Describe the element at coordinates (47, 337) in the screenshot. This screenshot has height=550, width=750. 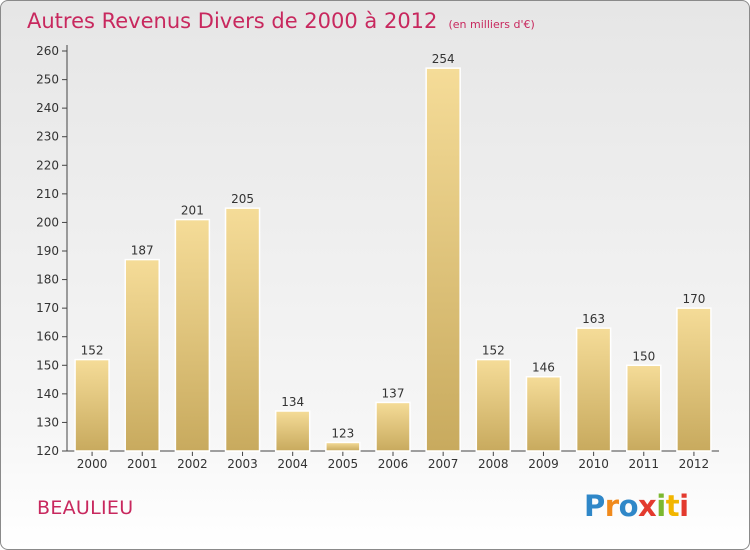
I see `y-tick-label: 160` at that location.